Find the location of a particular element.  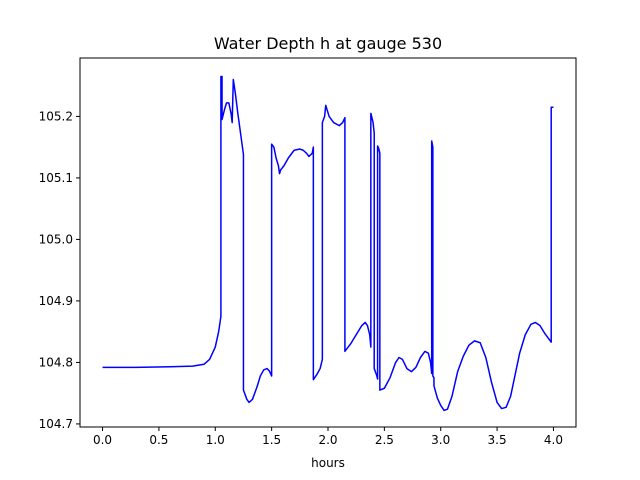

x-tick-label: 2.0 is located at coordinates (327, 440).